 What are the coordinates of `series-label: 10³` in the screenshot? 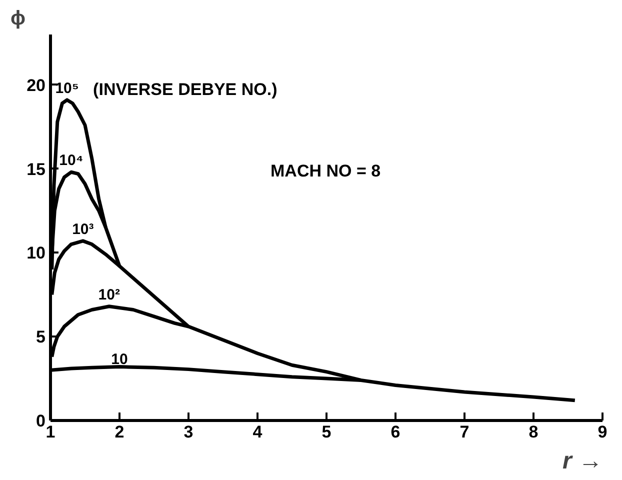 It's located at (83, 229).